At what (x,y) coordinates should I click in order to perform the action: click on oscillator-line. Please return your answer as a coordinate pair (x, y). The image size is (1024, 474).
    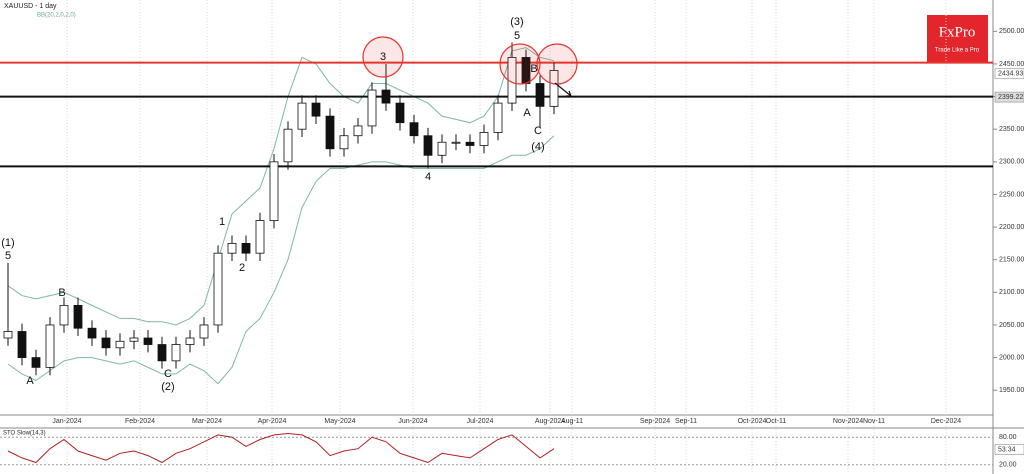
    Looking at the image, I should click on (281, 448).